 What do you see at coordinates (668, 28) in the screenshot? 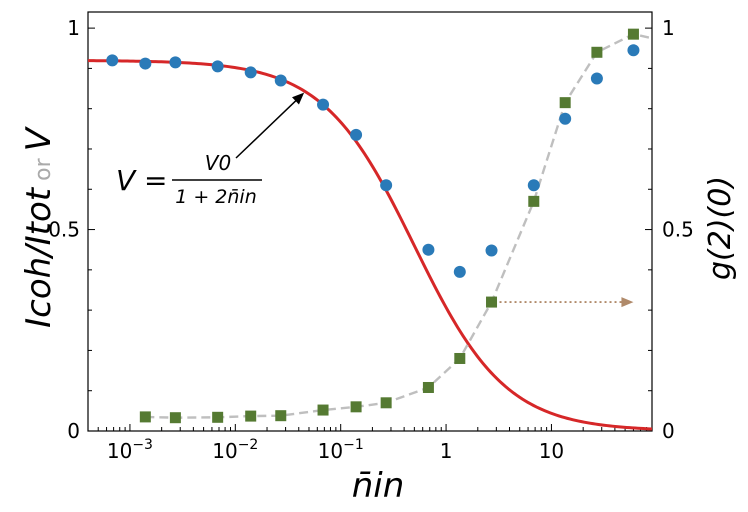
I see `y-tick-label-right: 1` at bounding box center [668, 28].